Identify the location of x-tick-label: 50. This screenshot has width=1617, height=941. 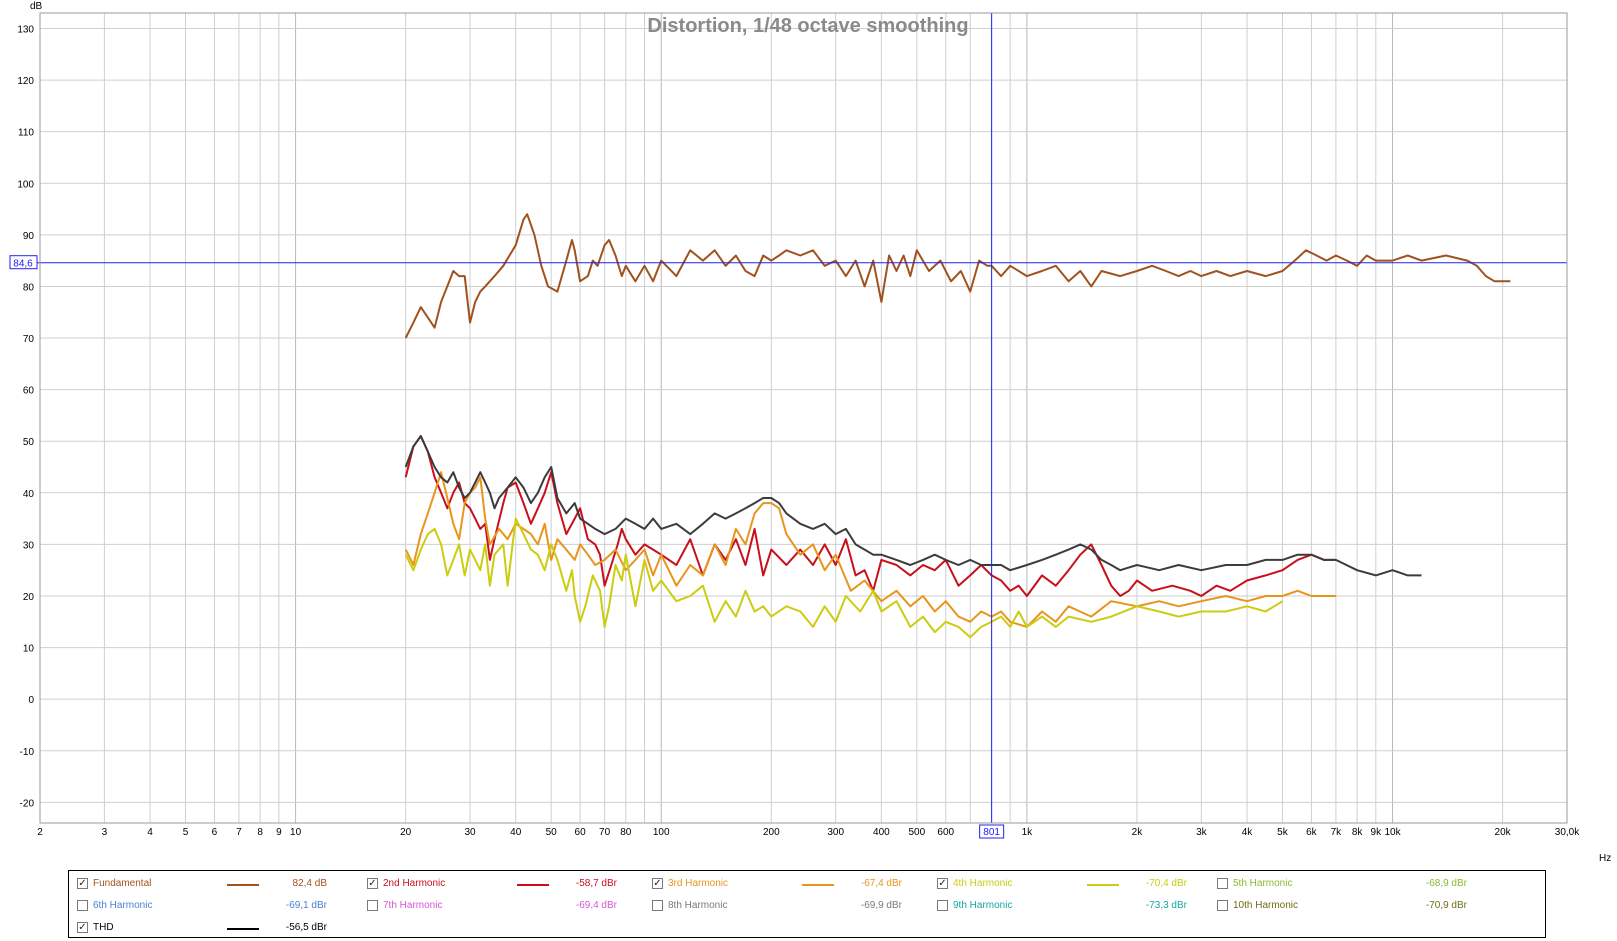
(552, 832).